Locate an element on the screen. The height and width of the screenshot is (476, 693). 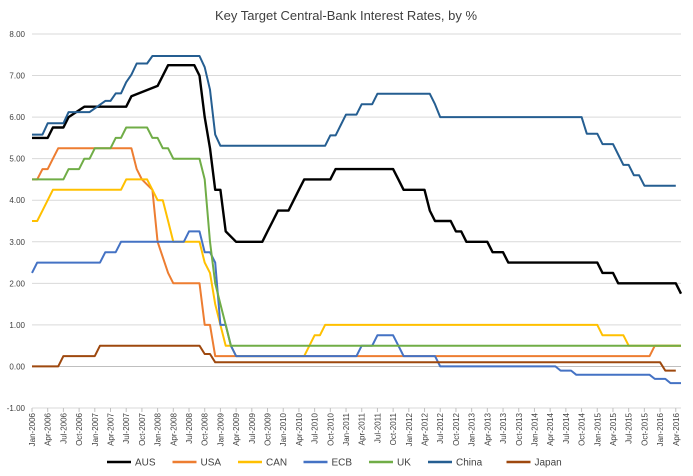
x-tick-label: Jul-2012 is located at coordinates (440, 427).